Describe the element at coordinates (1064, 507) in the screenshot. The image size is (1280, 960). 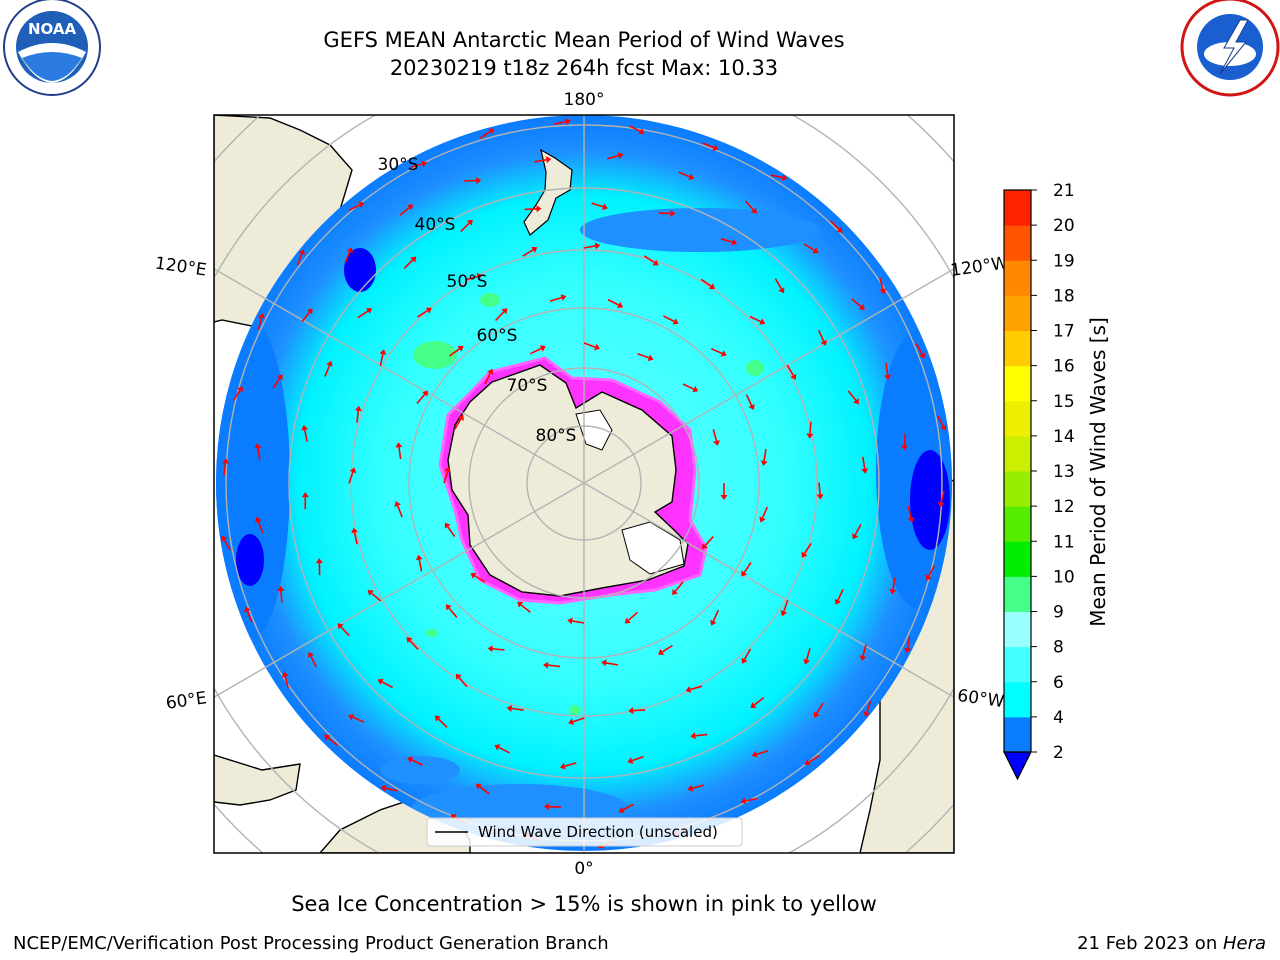
I see `colorbar-tick-label: 12` at that location.